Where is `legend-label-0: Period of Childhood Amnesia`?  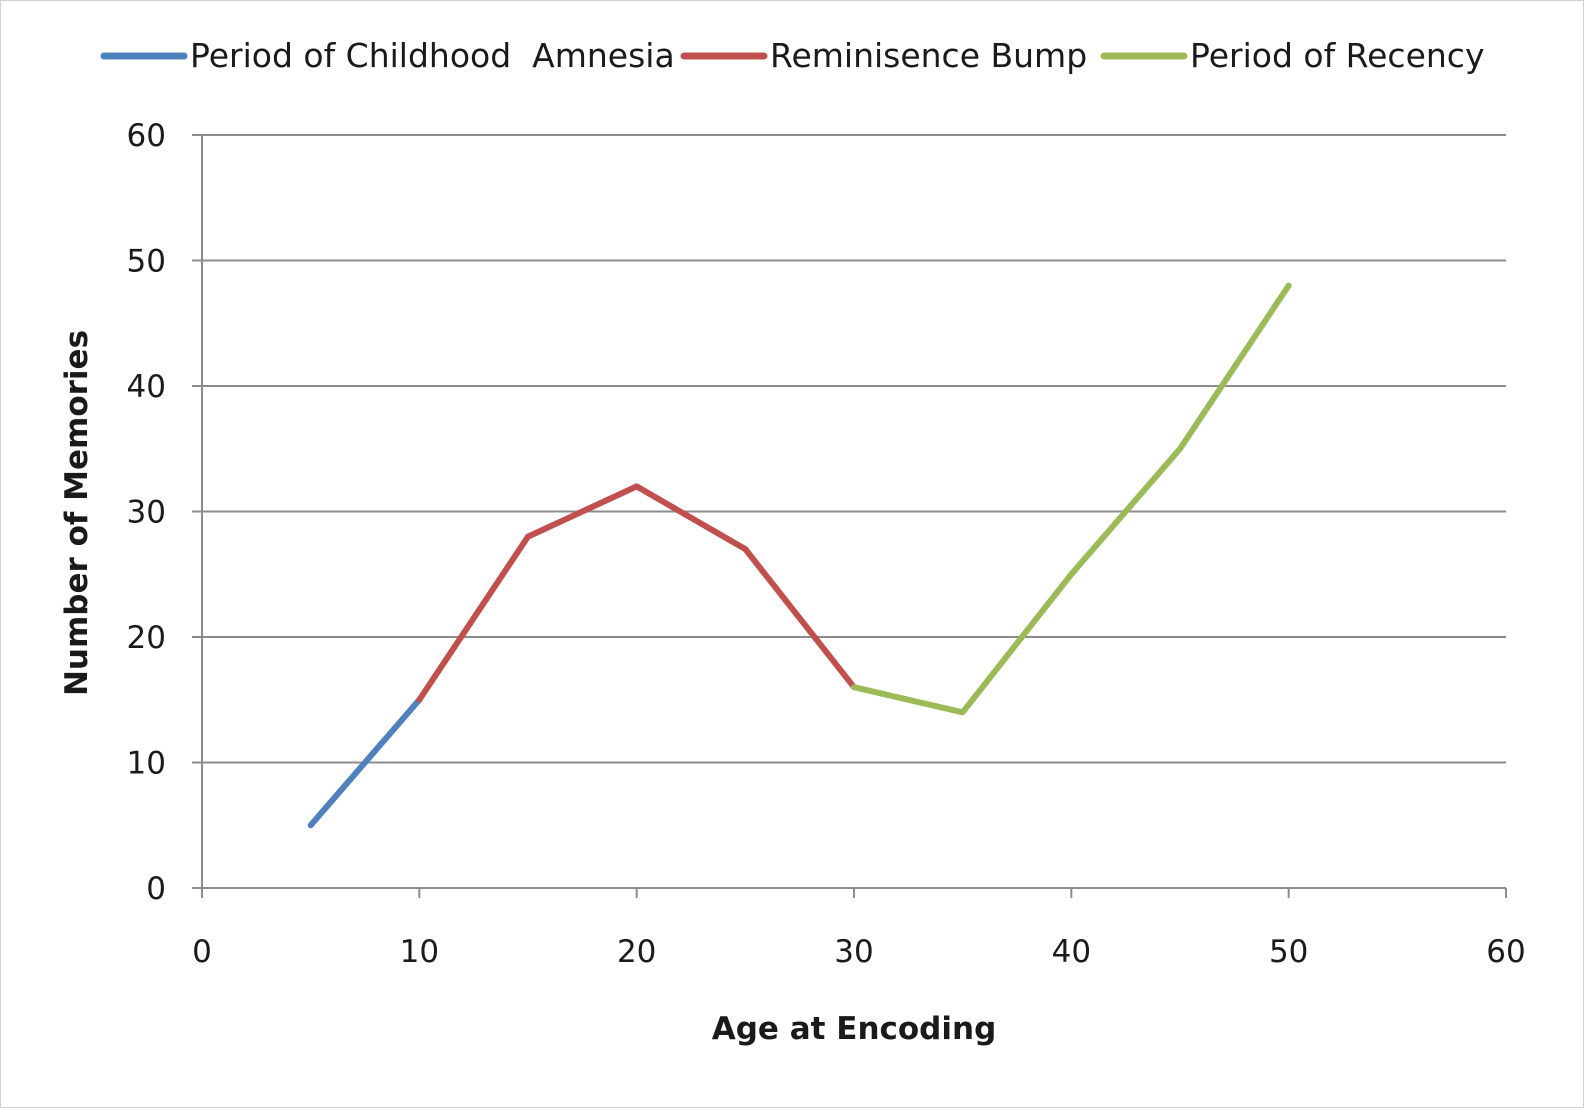
legend-label-0: Period of Childhood Amnesia is located at coordinates (432, 55).